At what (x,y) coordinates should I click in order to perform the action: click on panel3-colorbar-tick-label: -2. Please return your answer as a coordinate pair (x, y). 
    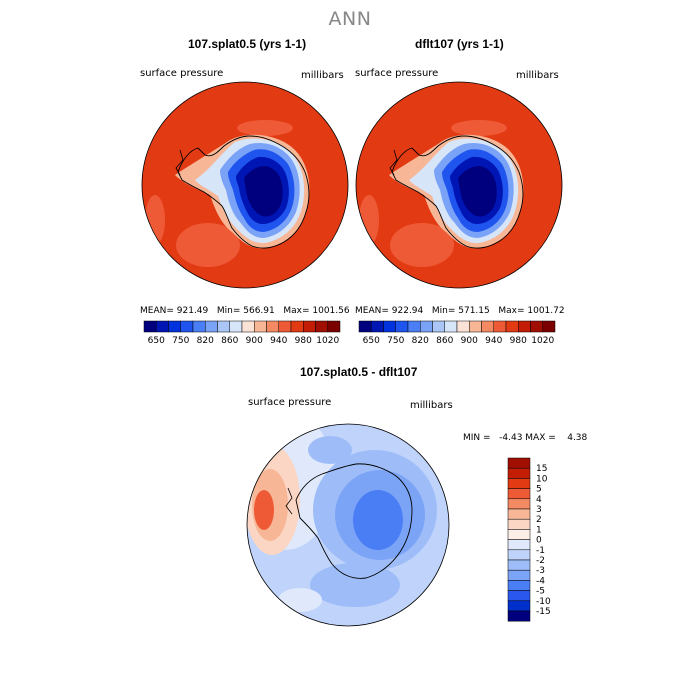
    Looking at the image, I should click on (540, 561).